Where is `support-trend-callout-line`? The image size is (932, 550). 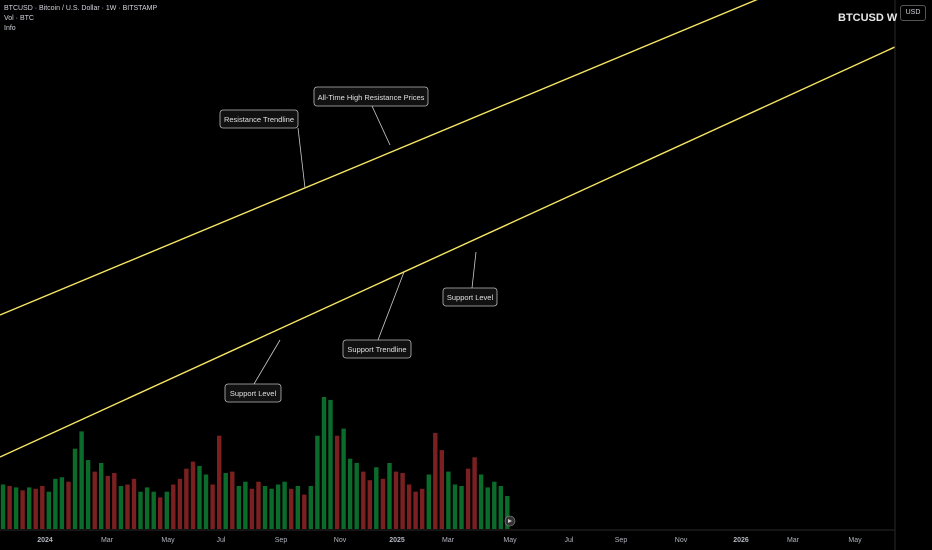
support-trend-callout-line is located at coordinates (391, 306).